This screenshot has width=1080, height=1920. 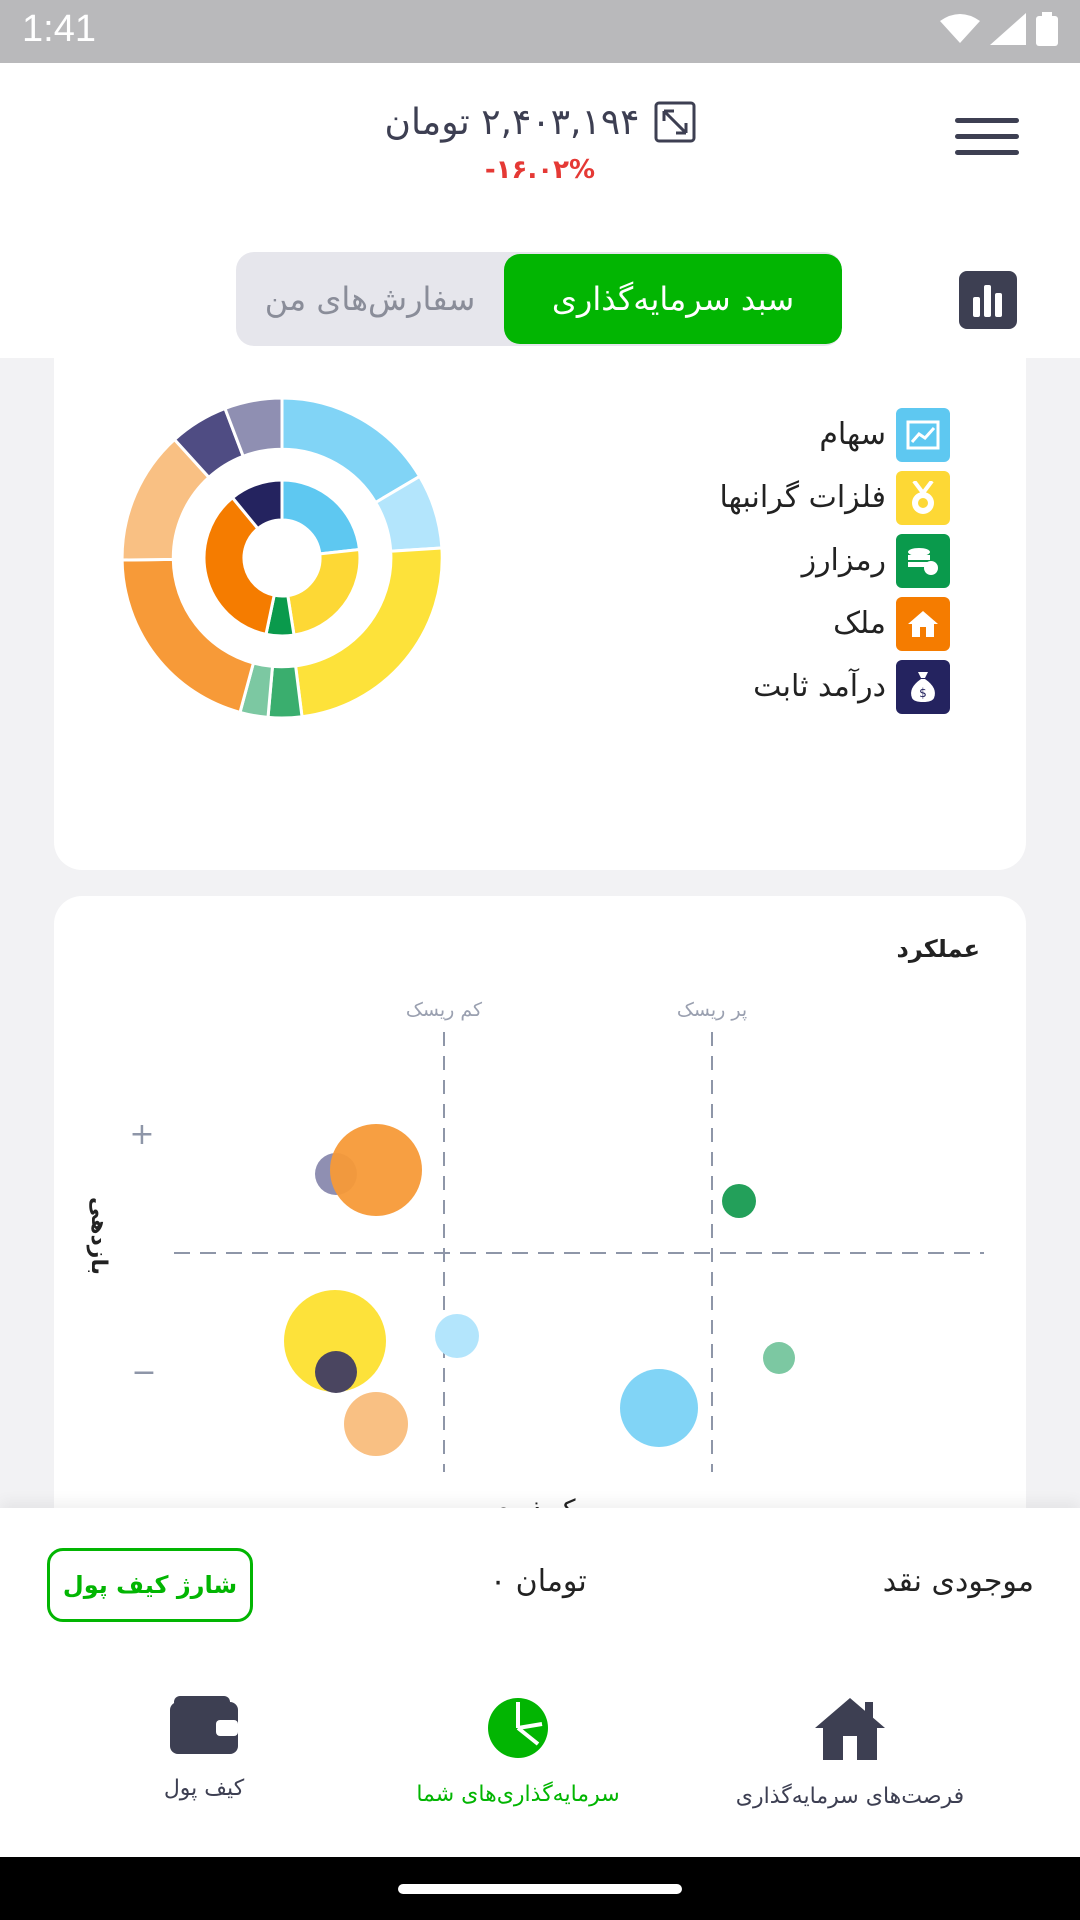 I want to click on legend-item-property: ملک, so click(x=835, y=623).